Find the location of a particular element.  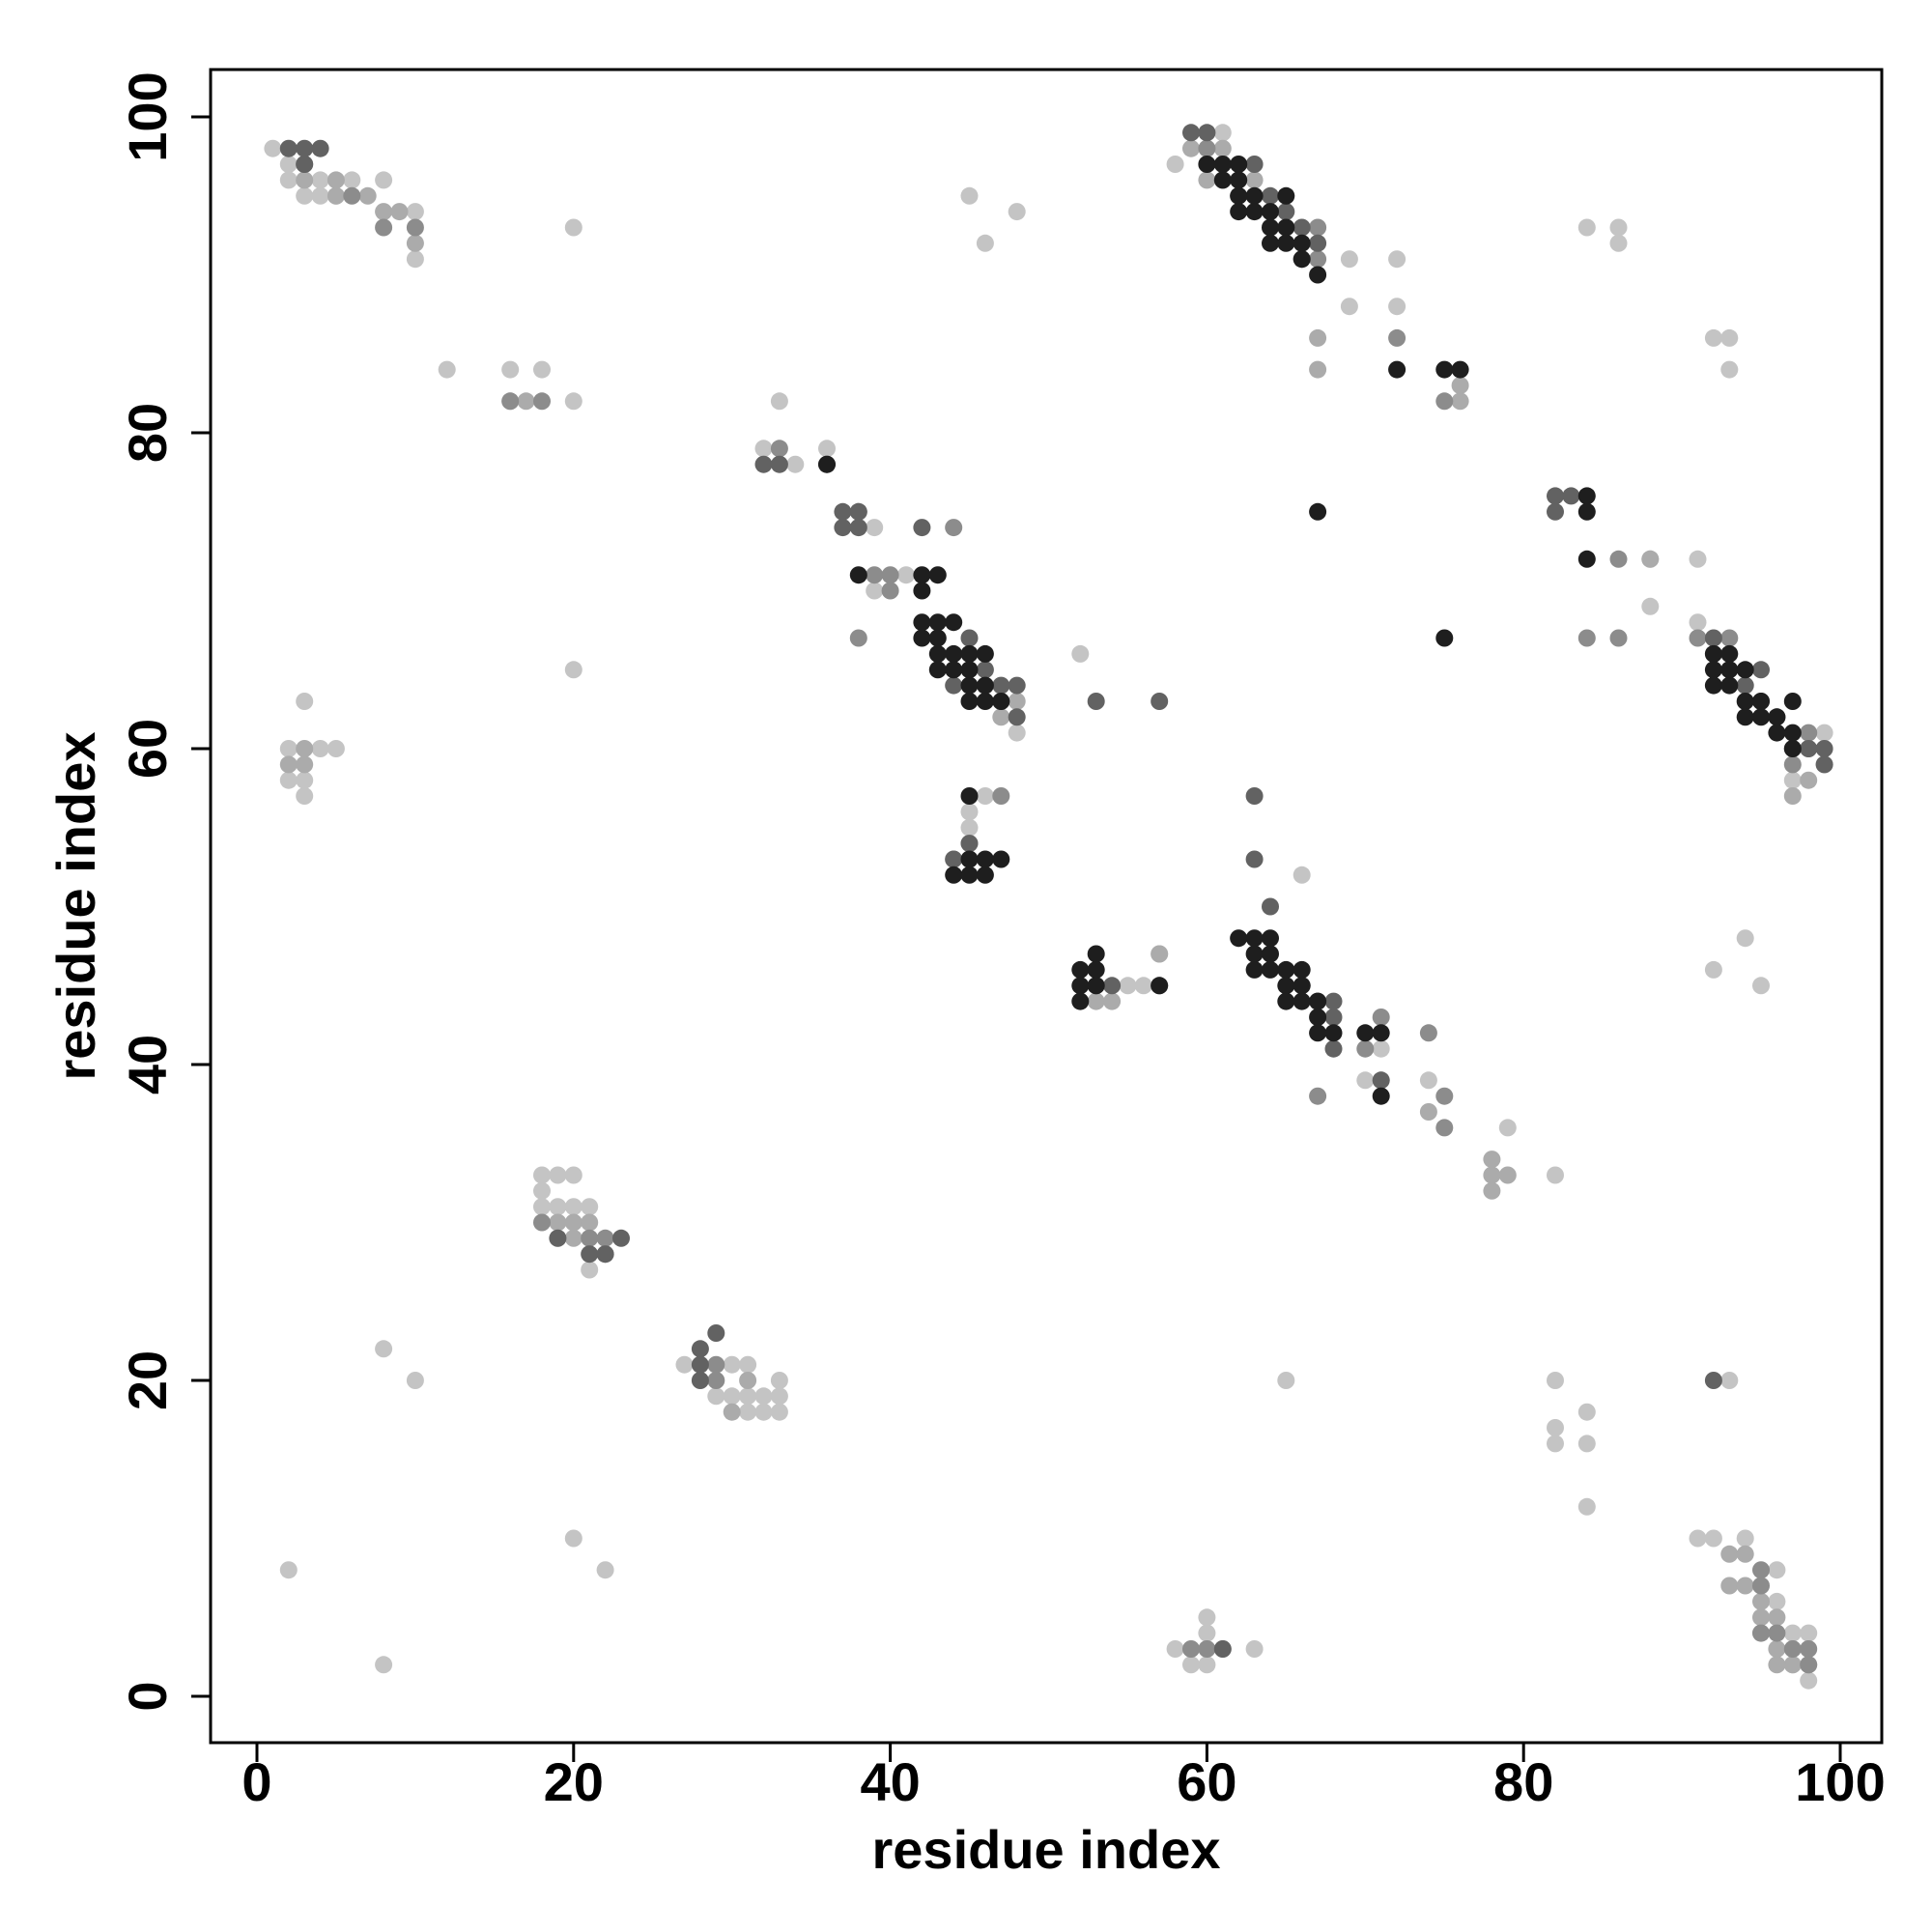

y-axis-title: residue index is located at coordinates (75, 905).